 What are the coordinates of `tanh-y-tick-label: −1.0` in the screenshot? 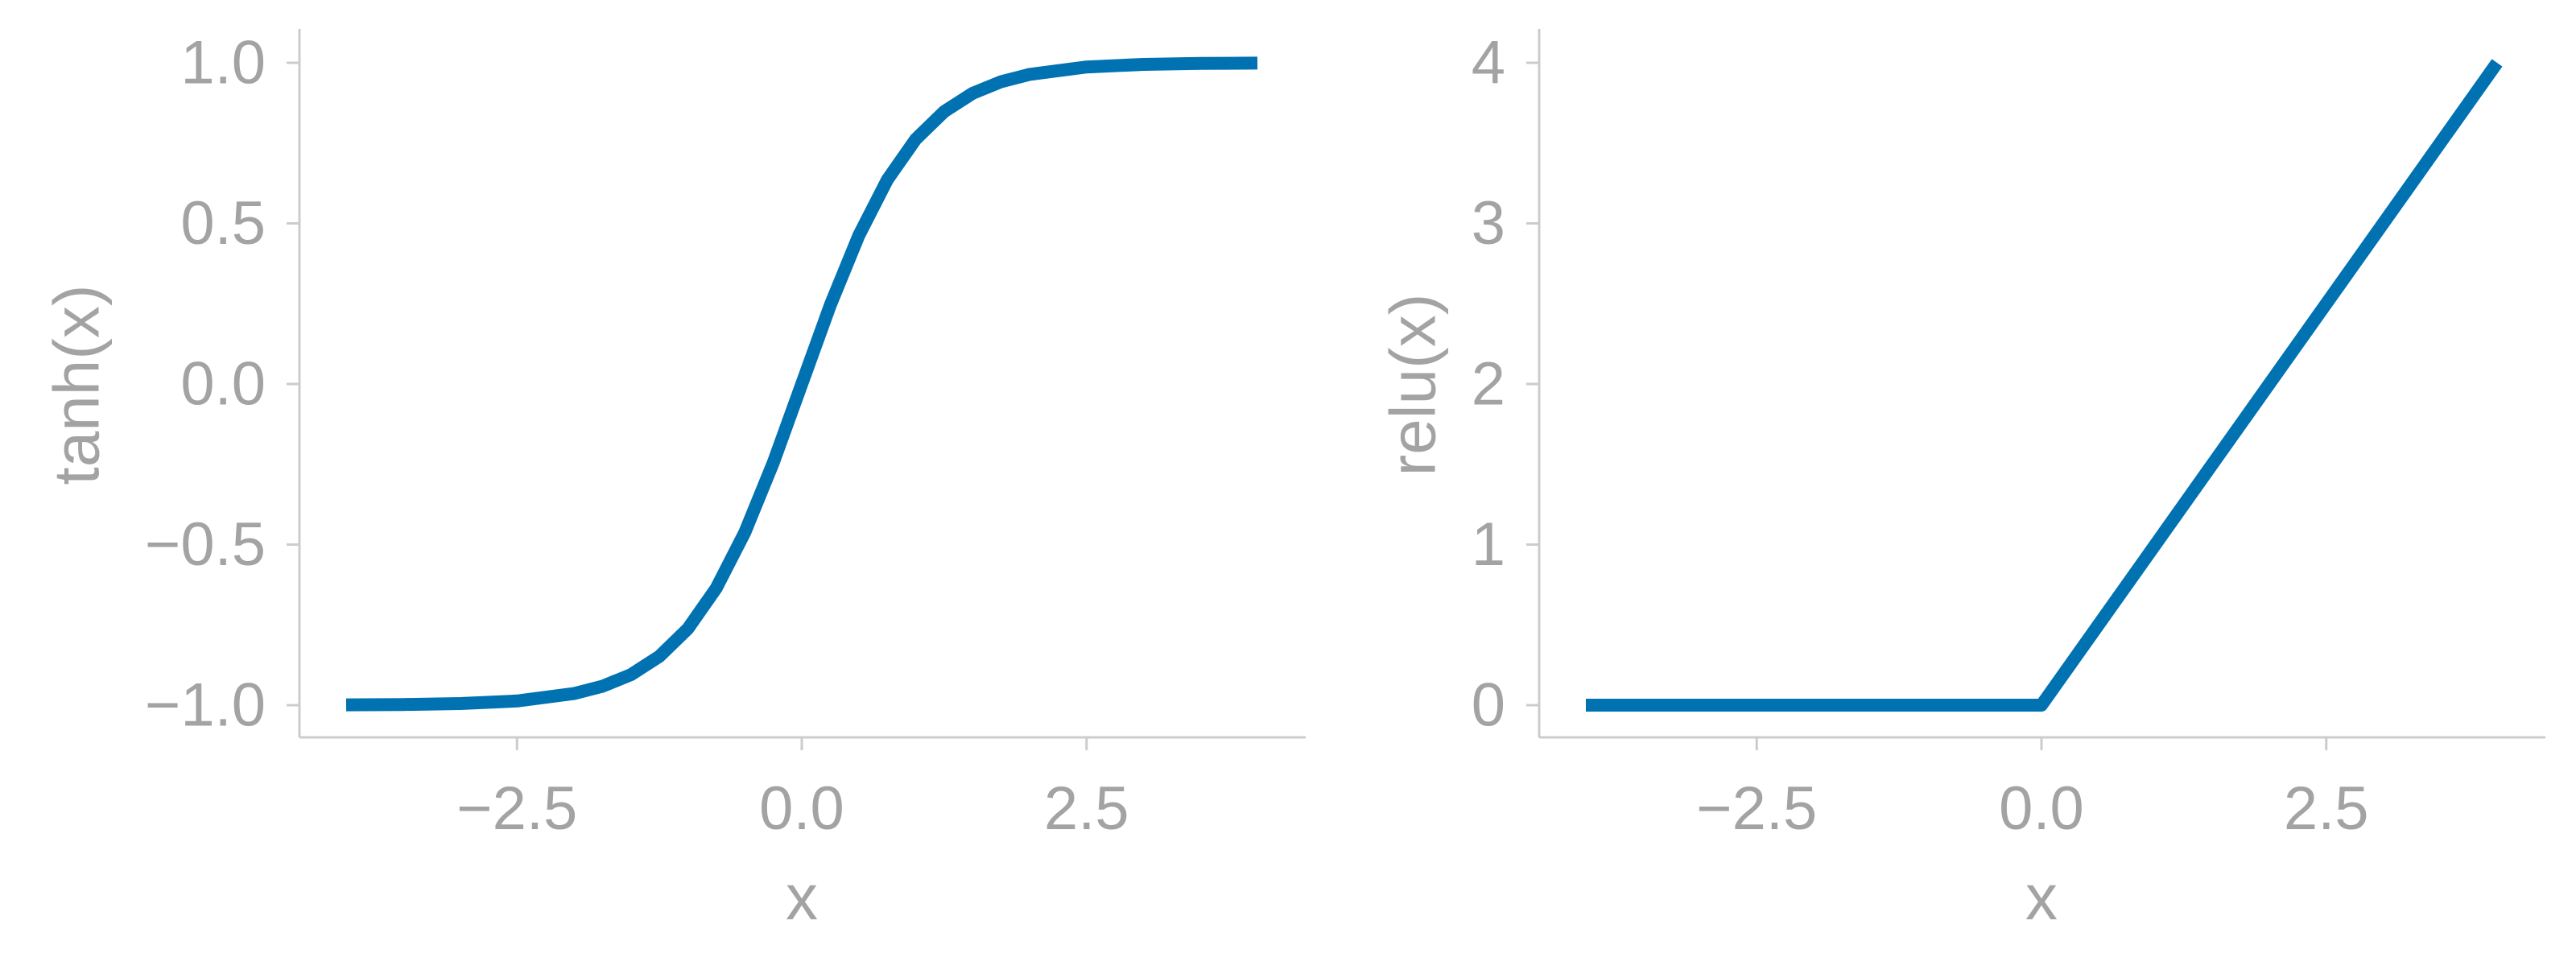 It's located at (205, 705).